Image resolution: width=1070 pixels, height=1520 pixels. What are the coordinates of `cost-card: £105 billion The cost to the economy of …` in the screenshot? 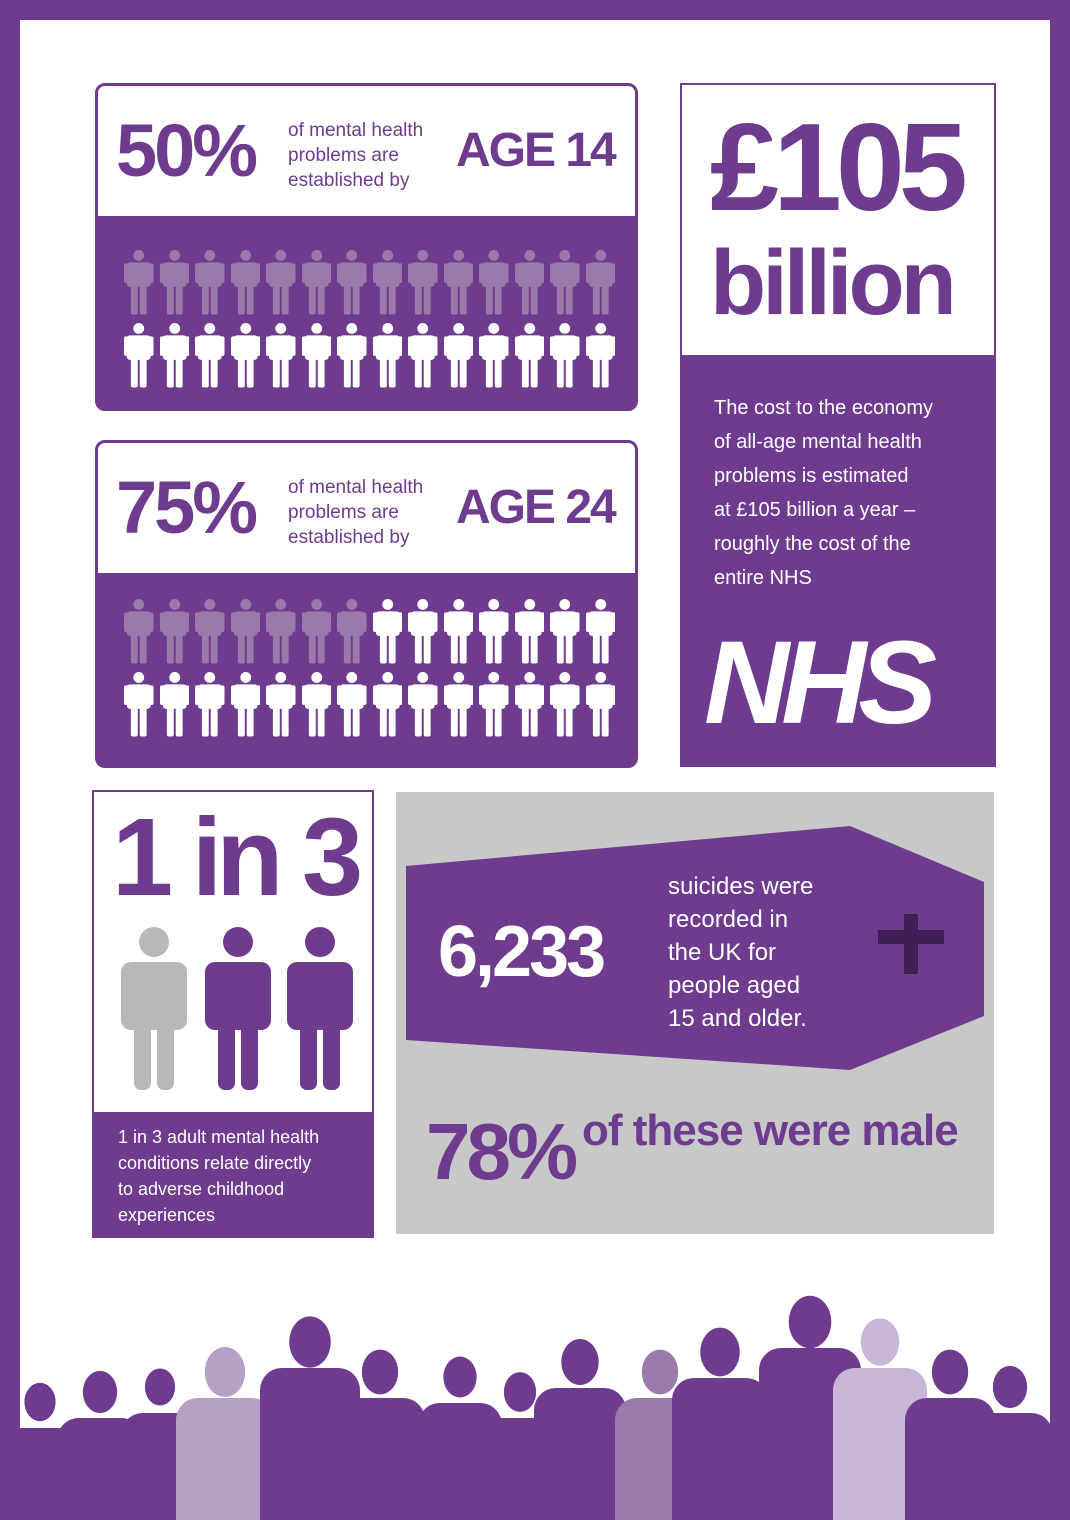 It's located at (838, 425).